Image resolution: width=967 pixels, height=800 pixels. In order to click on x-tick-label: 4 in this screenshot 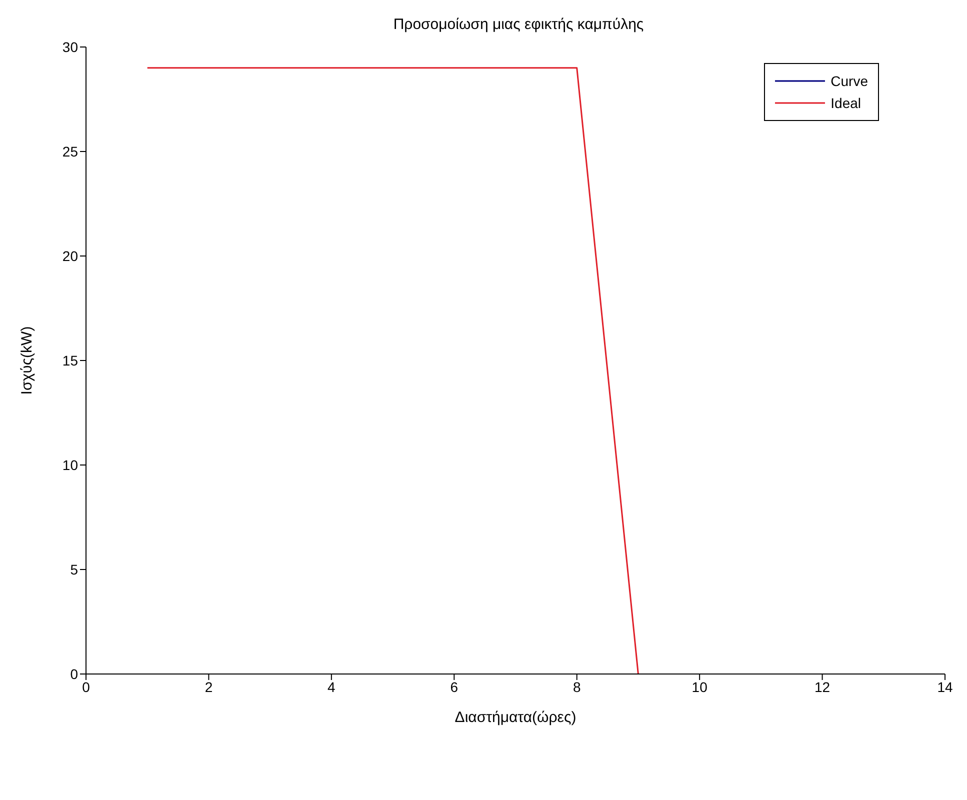, I will do `click(332, 686)`.